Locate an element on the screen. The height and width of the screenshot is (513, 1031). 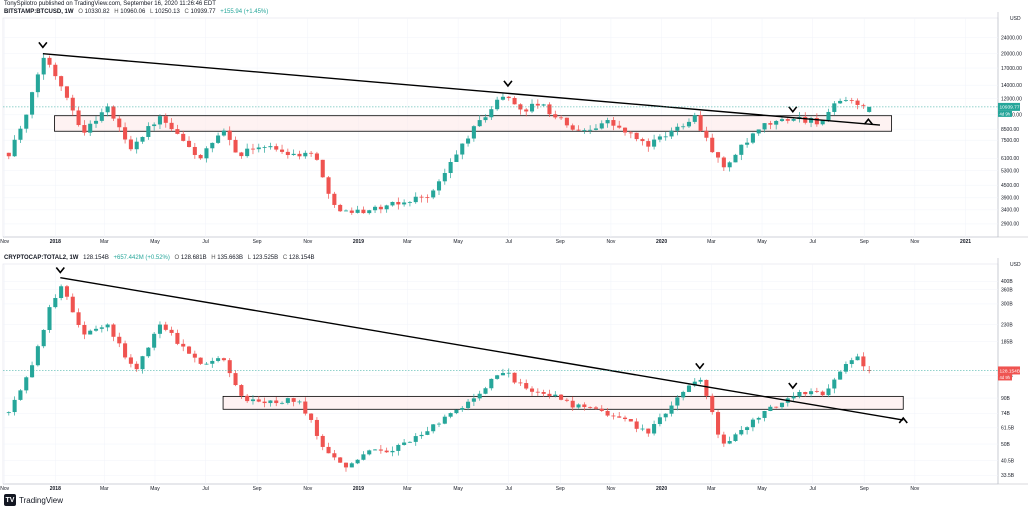
total2-high-label: H is located at coordinates (213, 258).